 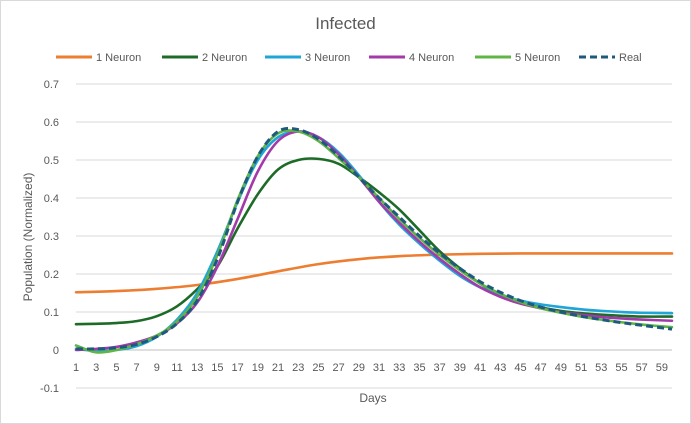 I want to click on x-tick-label: 53, so click(x=601, y=368).